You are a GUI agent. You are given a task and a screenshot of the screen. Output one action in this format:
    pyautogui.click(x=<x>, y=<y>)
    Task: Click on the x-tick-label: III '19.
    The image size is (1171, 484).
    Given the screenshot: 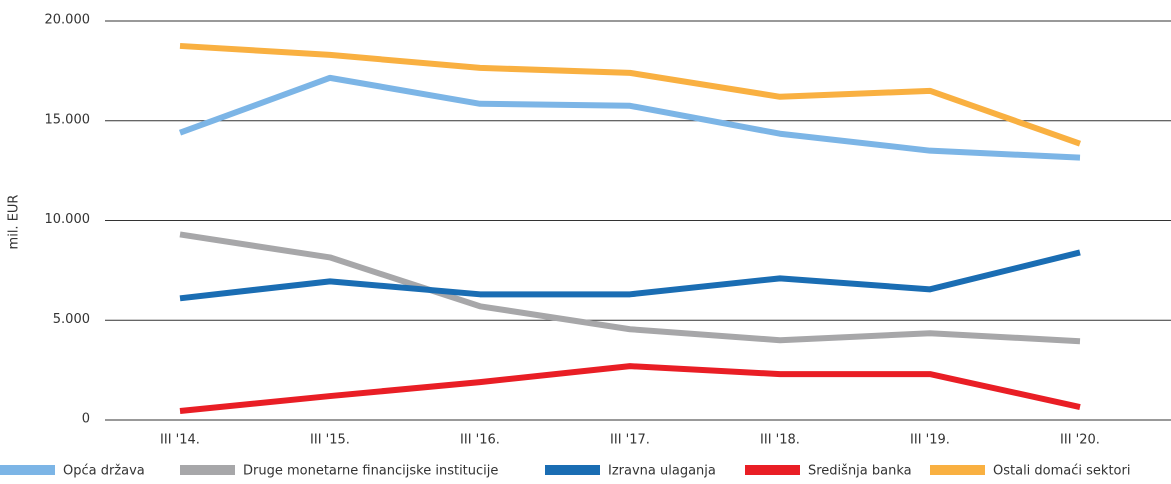 What is the action you would take?
    pyautogui.click(x=930, y=440)
    